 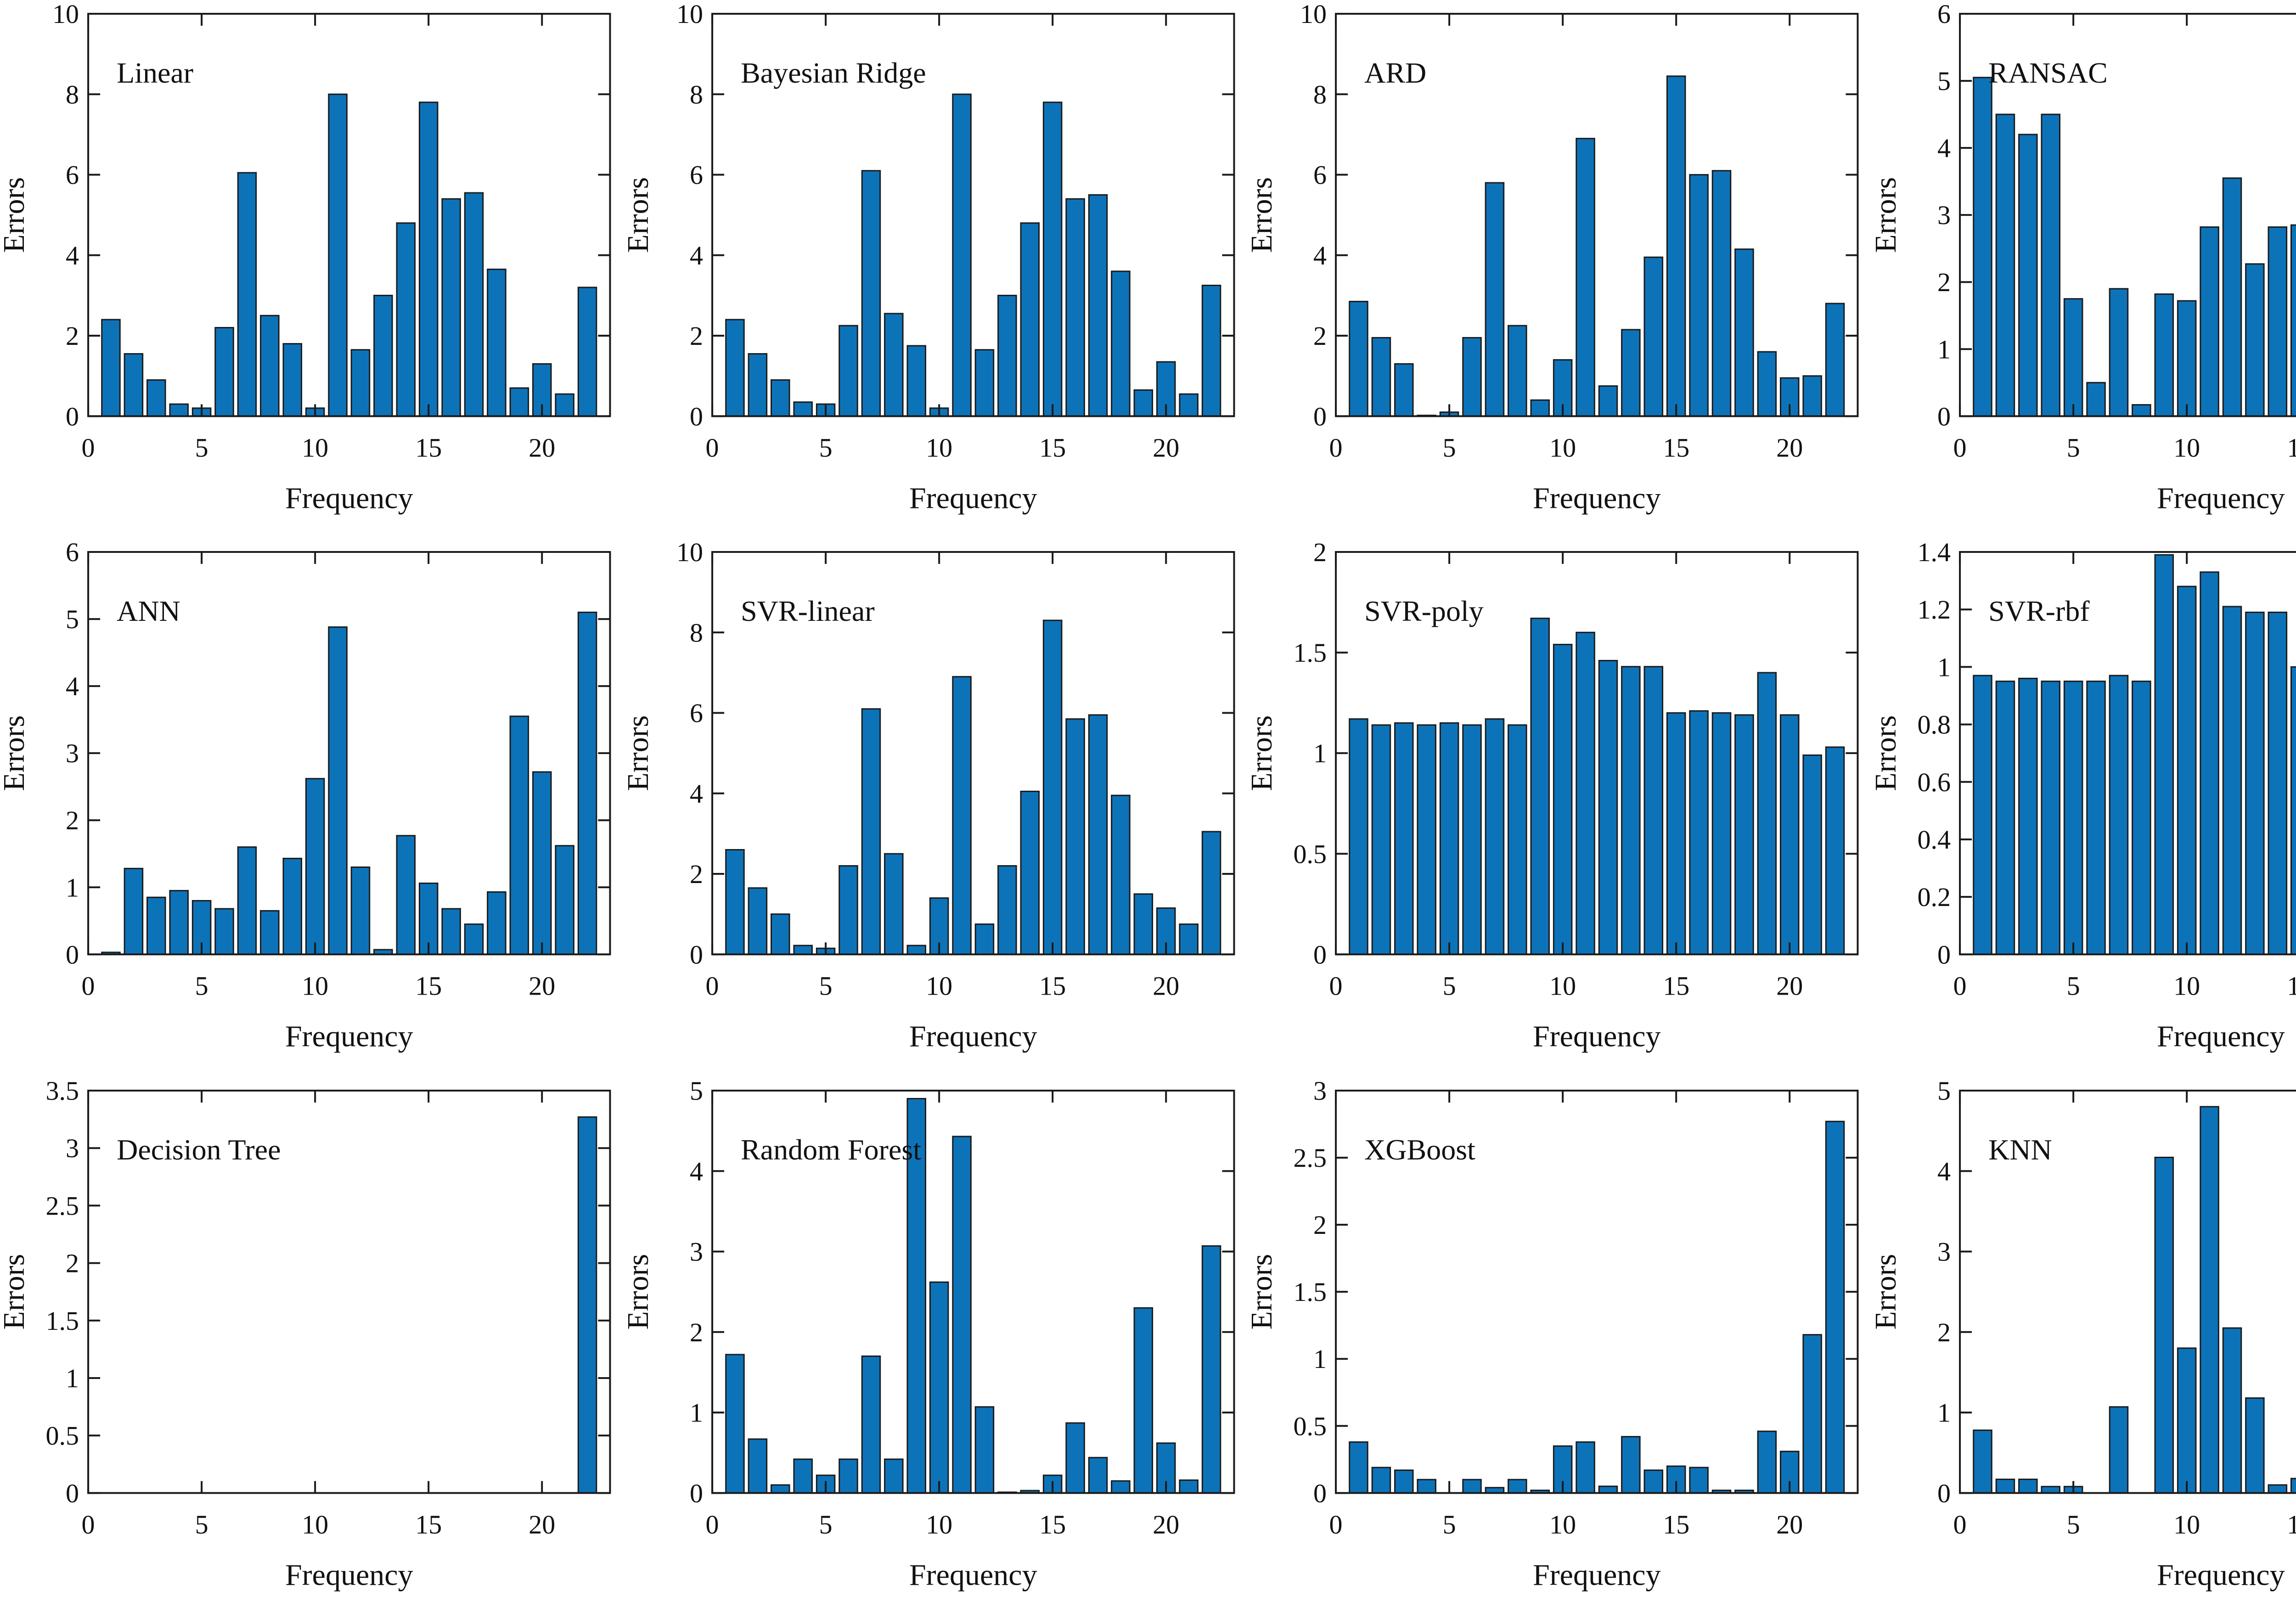 What do you see at coordinates (2084, 269) in the screenshot?
I see `chart-svg: 051015200123456RANSACFrequencyErrors` at bounding box center [2084, 269].